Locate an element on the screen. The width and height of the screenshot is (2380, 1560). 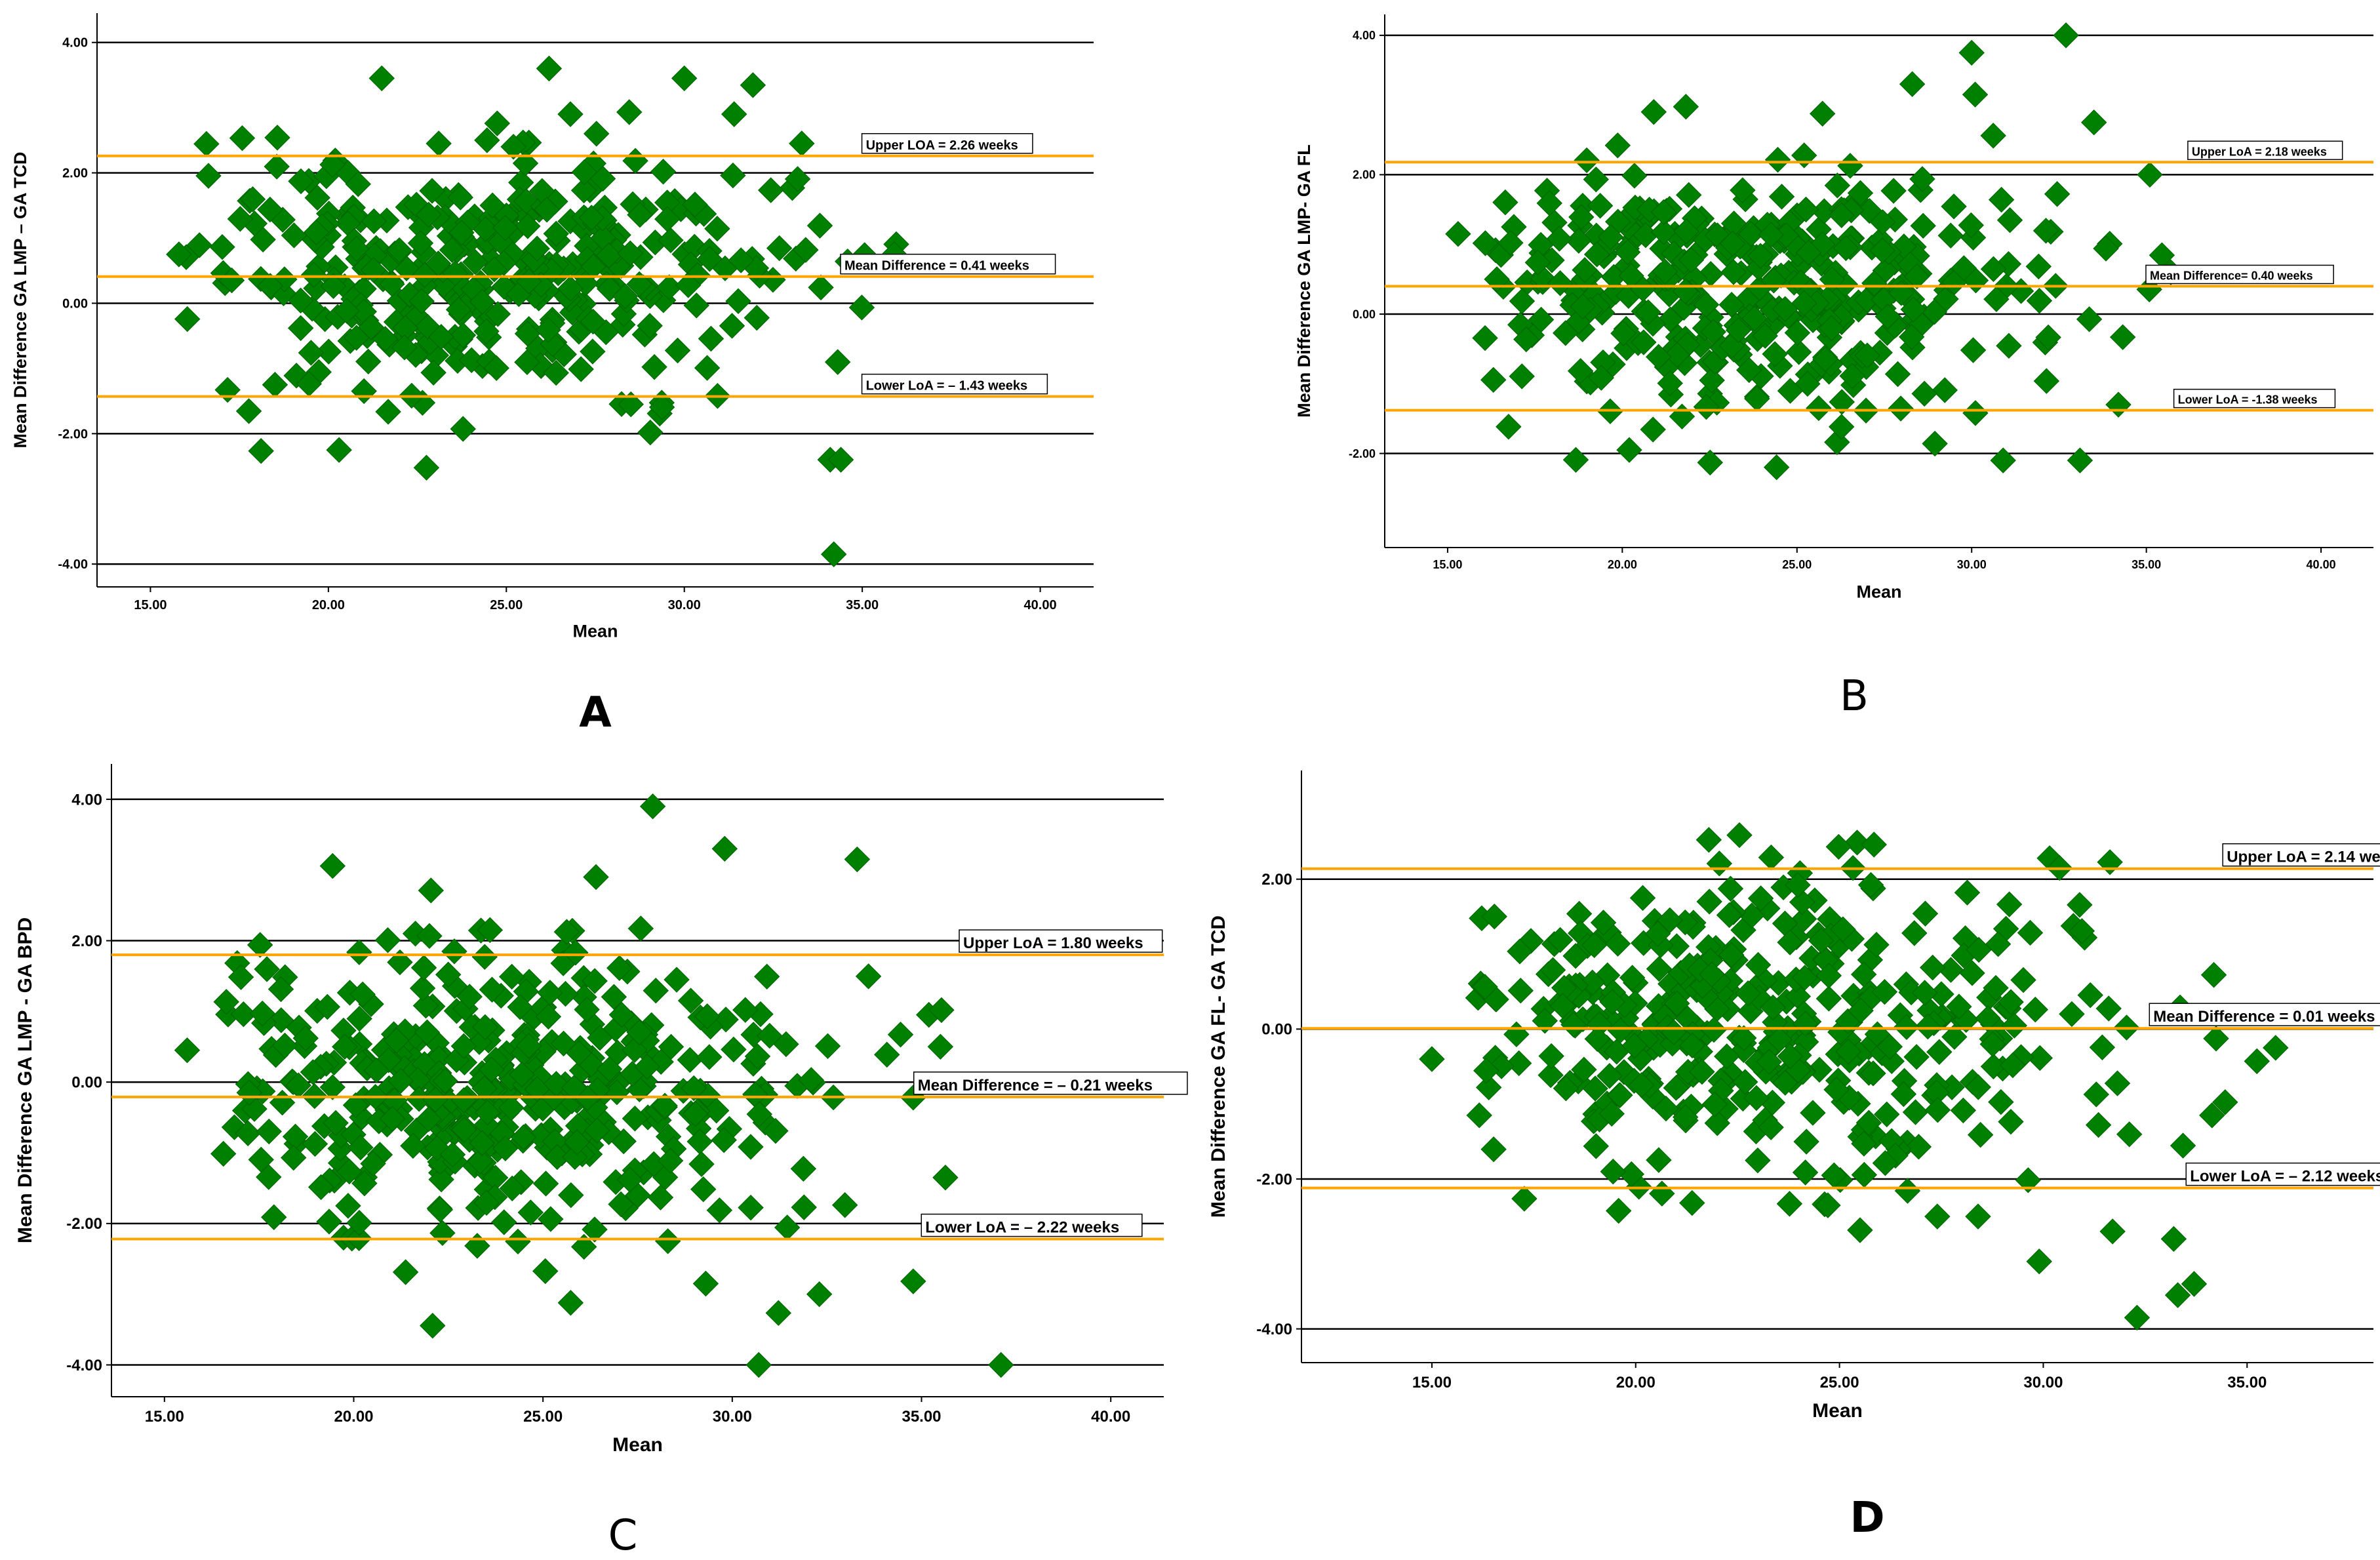
limit-label: Mean Difference = 0.01 weeks is located at coordinates (2264, 1017).